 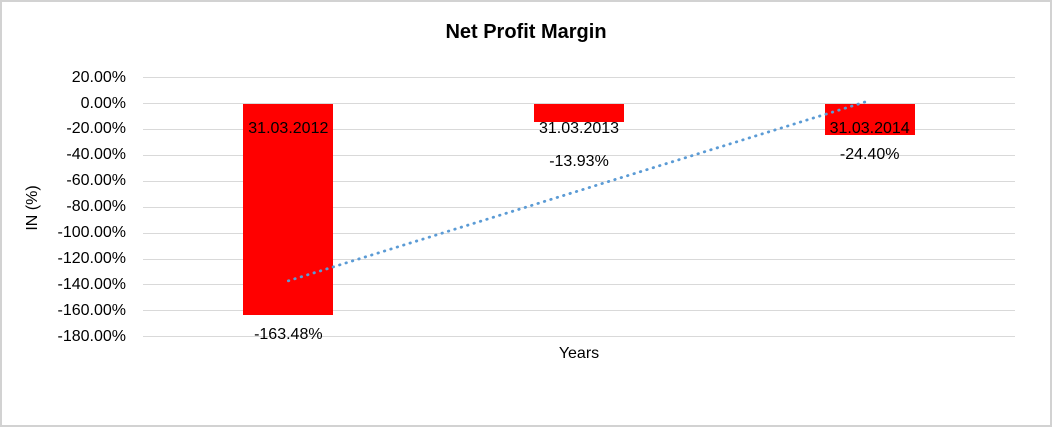 What do you see at coordinates (96, 155) in the screenshot?
I see `y-axis-tick-label: -40.00%` at bounding box center [96, 155].